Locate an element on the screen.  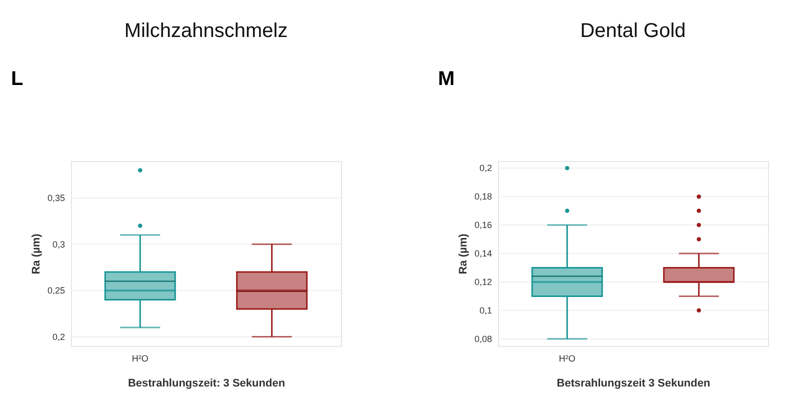
y-tick-label: 0,12 is located at coordinates (483, 281).